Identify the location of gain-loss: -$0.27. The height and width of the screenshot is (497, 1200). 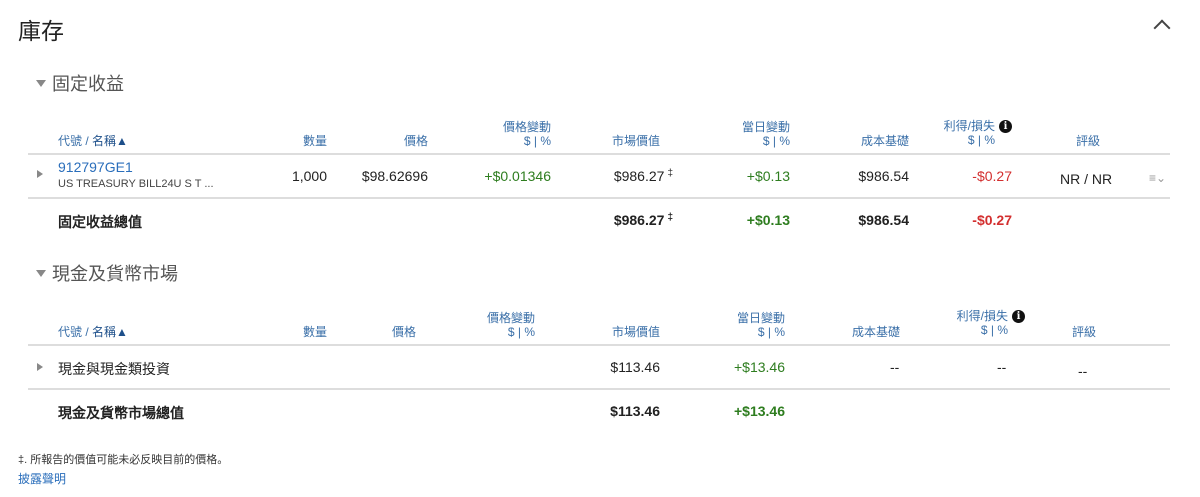
(992, 176).